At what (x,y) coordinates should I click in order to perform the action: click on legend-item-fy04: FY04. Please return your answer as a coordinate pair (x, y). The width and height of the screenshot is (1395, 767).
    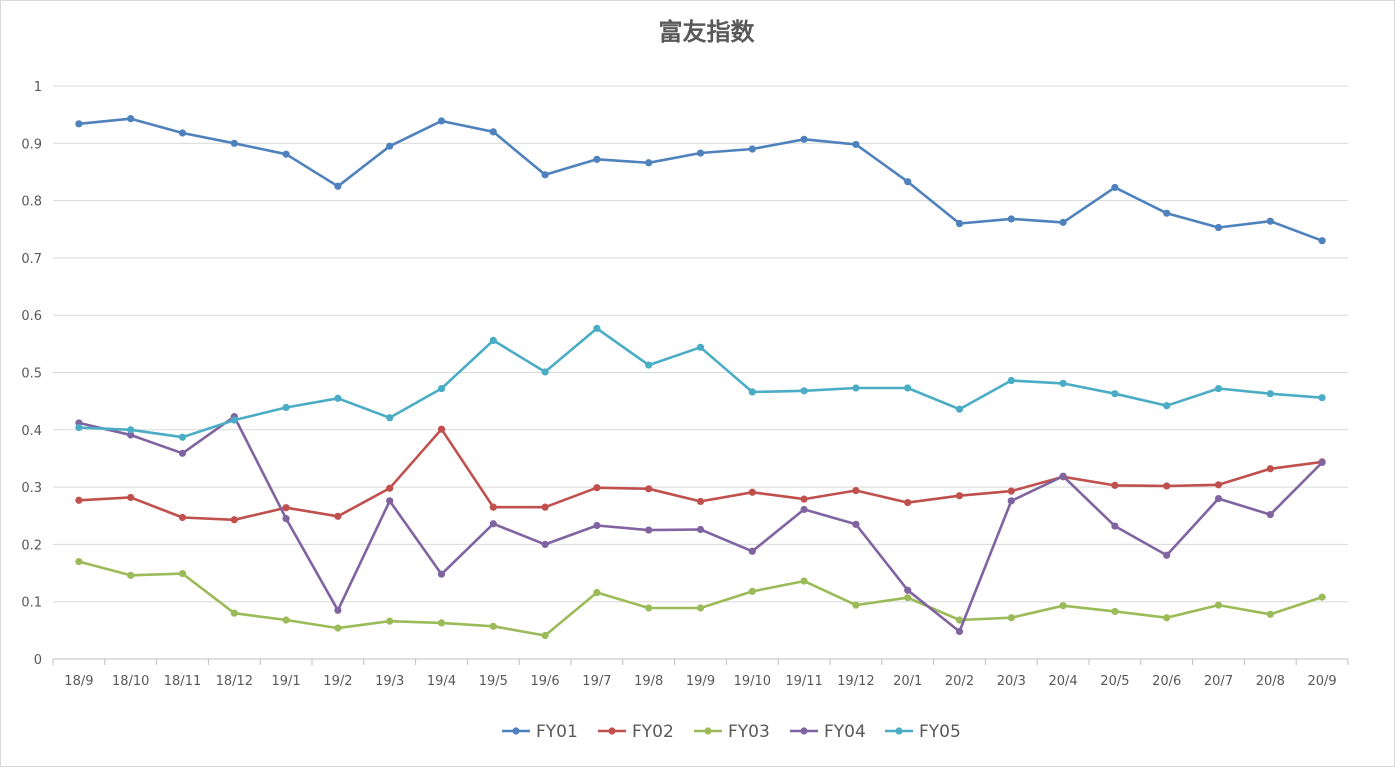
    Looking at the image, I should click on (828, 732).